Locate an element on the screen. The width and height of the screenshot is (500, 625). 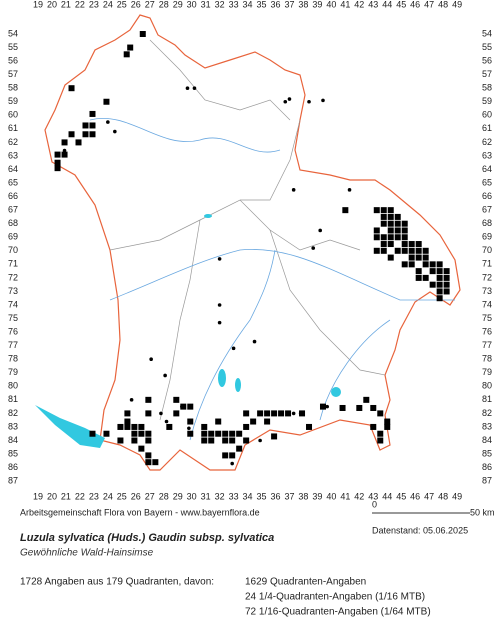
column-label: 38 is located at coordinates (303, 4).